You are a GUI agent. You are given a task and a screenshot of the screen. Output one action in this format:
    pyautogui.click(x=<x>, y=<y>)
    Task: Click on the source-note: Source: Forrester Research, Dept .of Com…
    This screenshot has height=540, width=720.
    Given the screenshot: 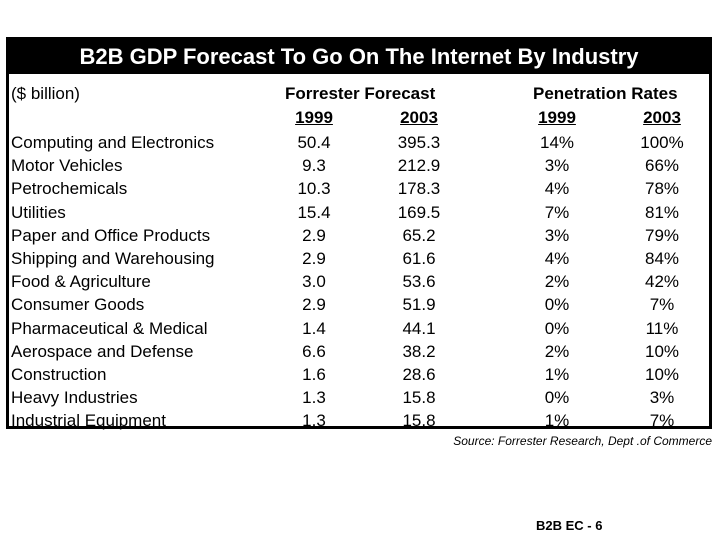 What is the action you would take?
    pyautogui.click(x=582, y=441)
    